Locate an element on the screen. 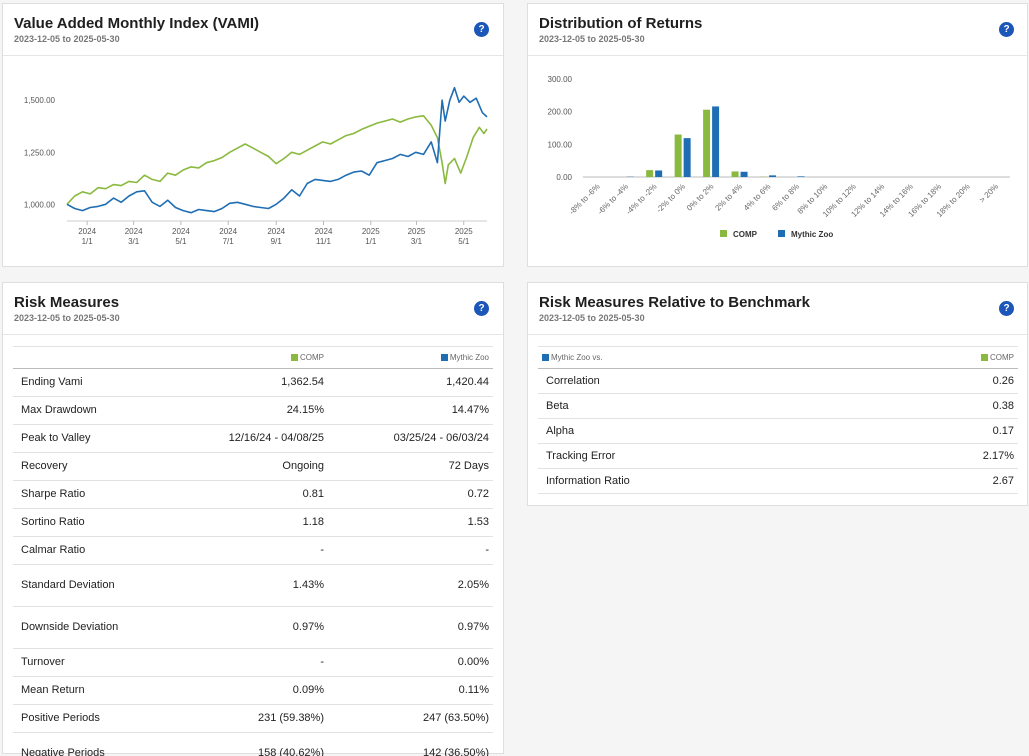 This screenshot has width=1029, height=756. risk-table-header: COMP Mythic Zoo is located at coordinates (253, 357).